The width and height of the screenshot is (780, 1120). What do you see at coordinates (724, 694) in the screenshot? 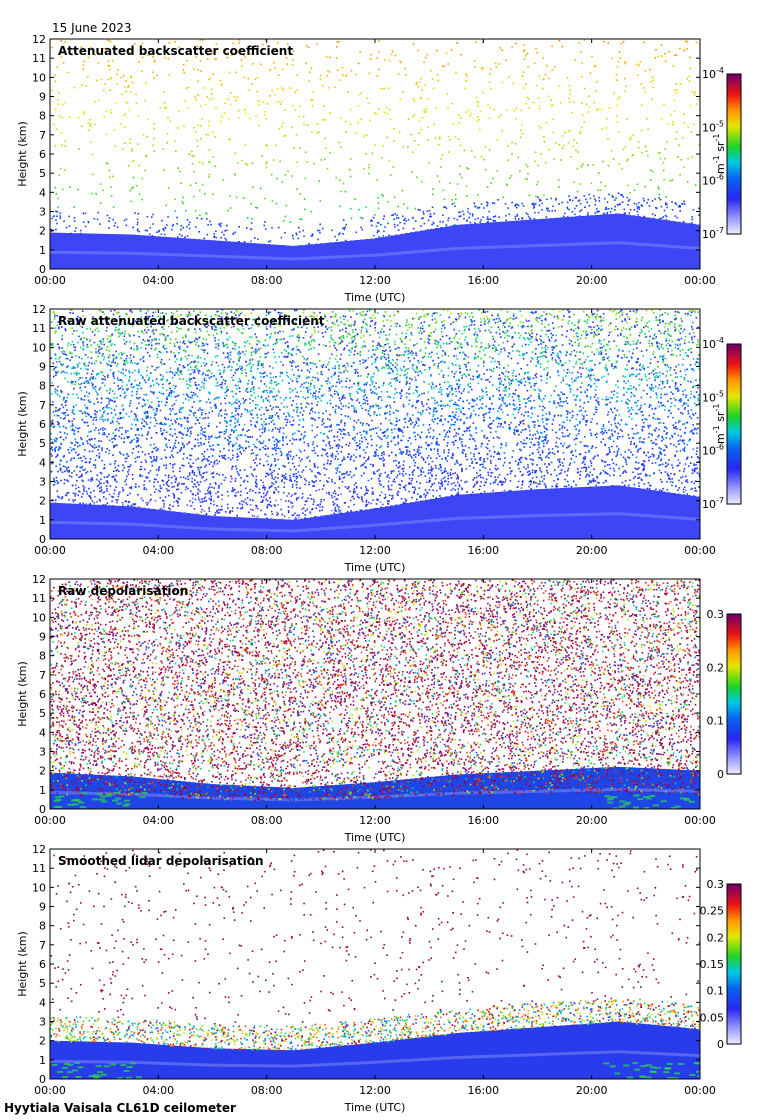
I see `colorbar: 0 0.1 0.2 0.3` at bounding box center [724, 694].